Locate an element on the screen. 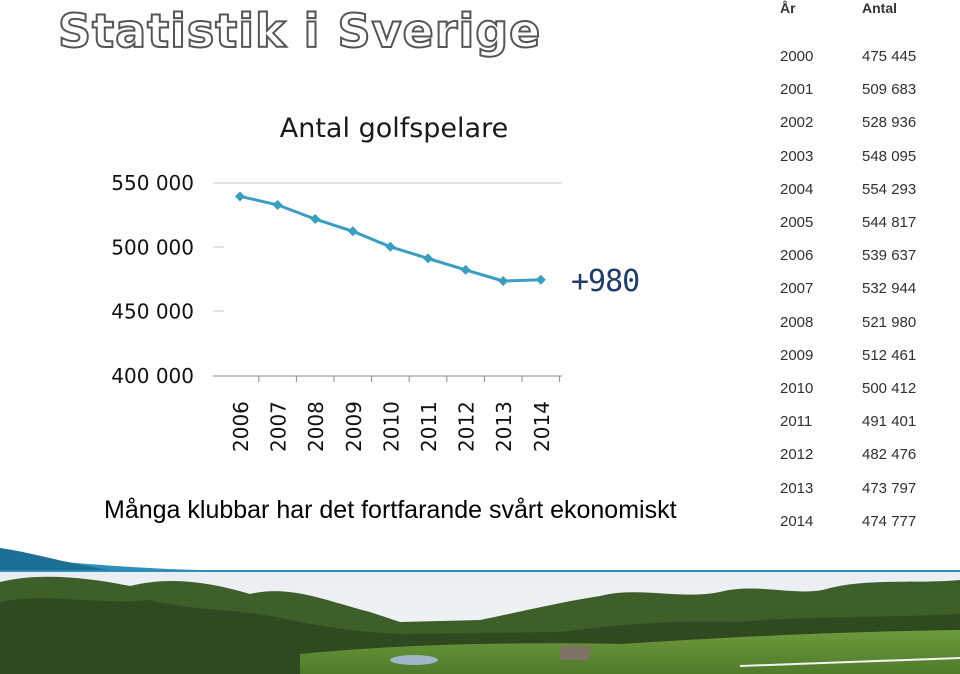  table-cell-year: 2010 is located at coordinates (797, 388).